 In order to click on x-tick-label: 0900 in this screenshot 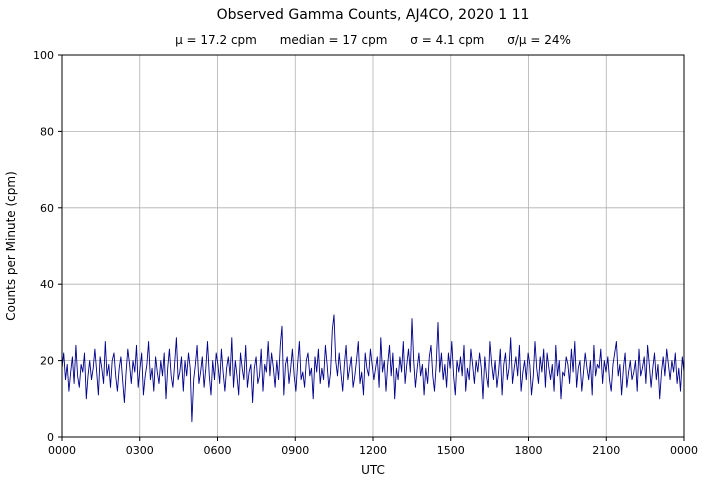, I will do `click(295, 450)`.